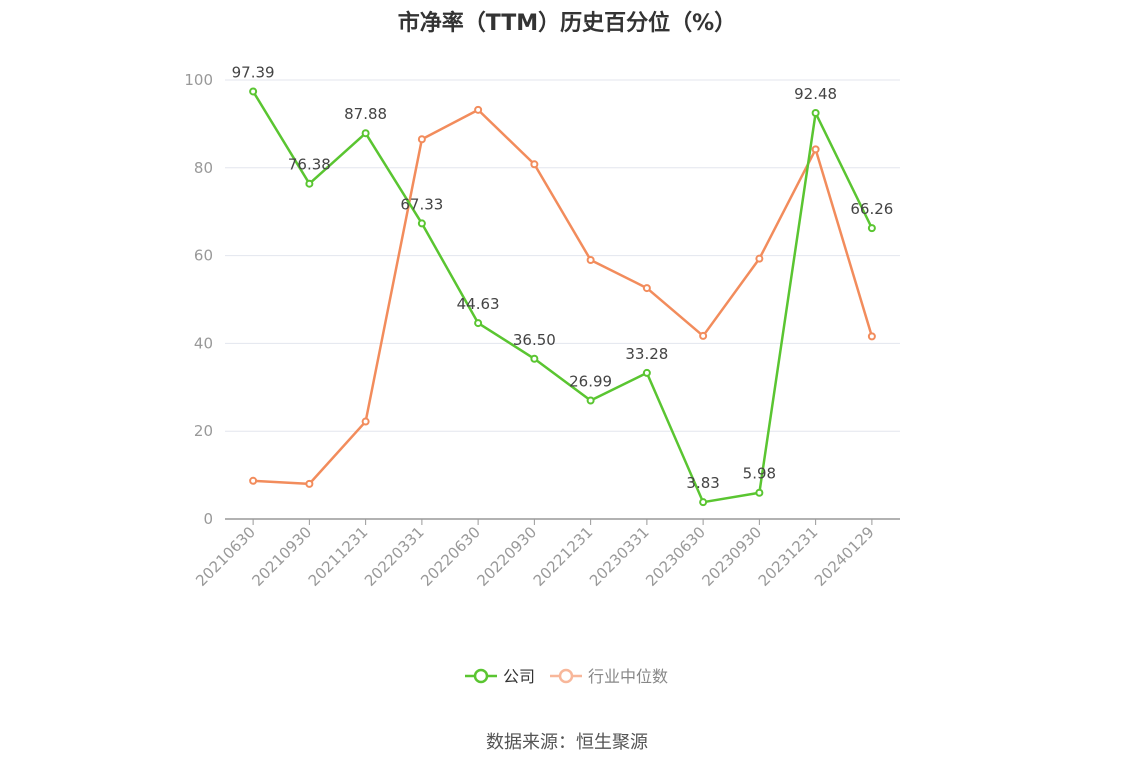  Describe the element at coordinates (203, 168) in the screenshot. I see `y-tick-label: 80` at that location.